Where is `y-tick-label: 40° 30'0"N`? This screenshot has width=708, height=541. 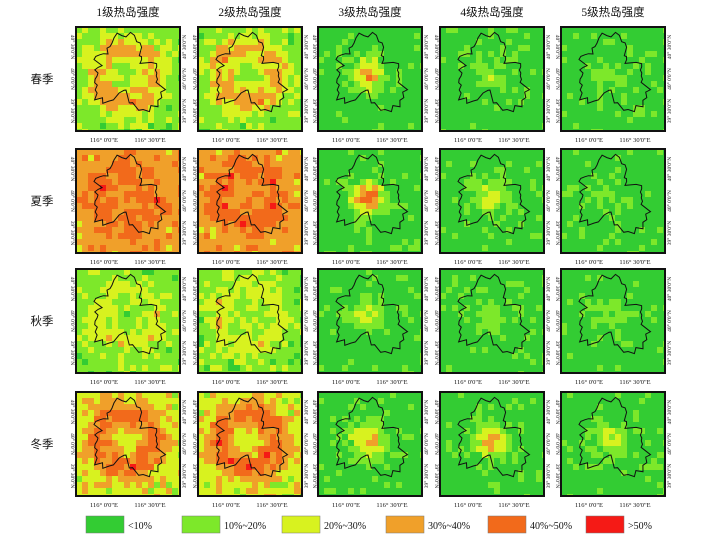 y-tick-label: 40° 30'0"N is located at coordinates (184, 47).